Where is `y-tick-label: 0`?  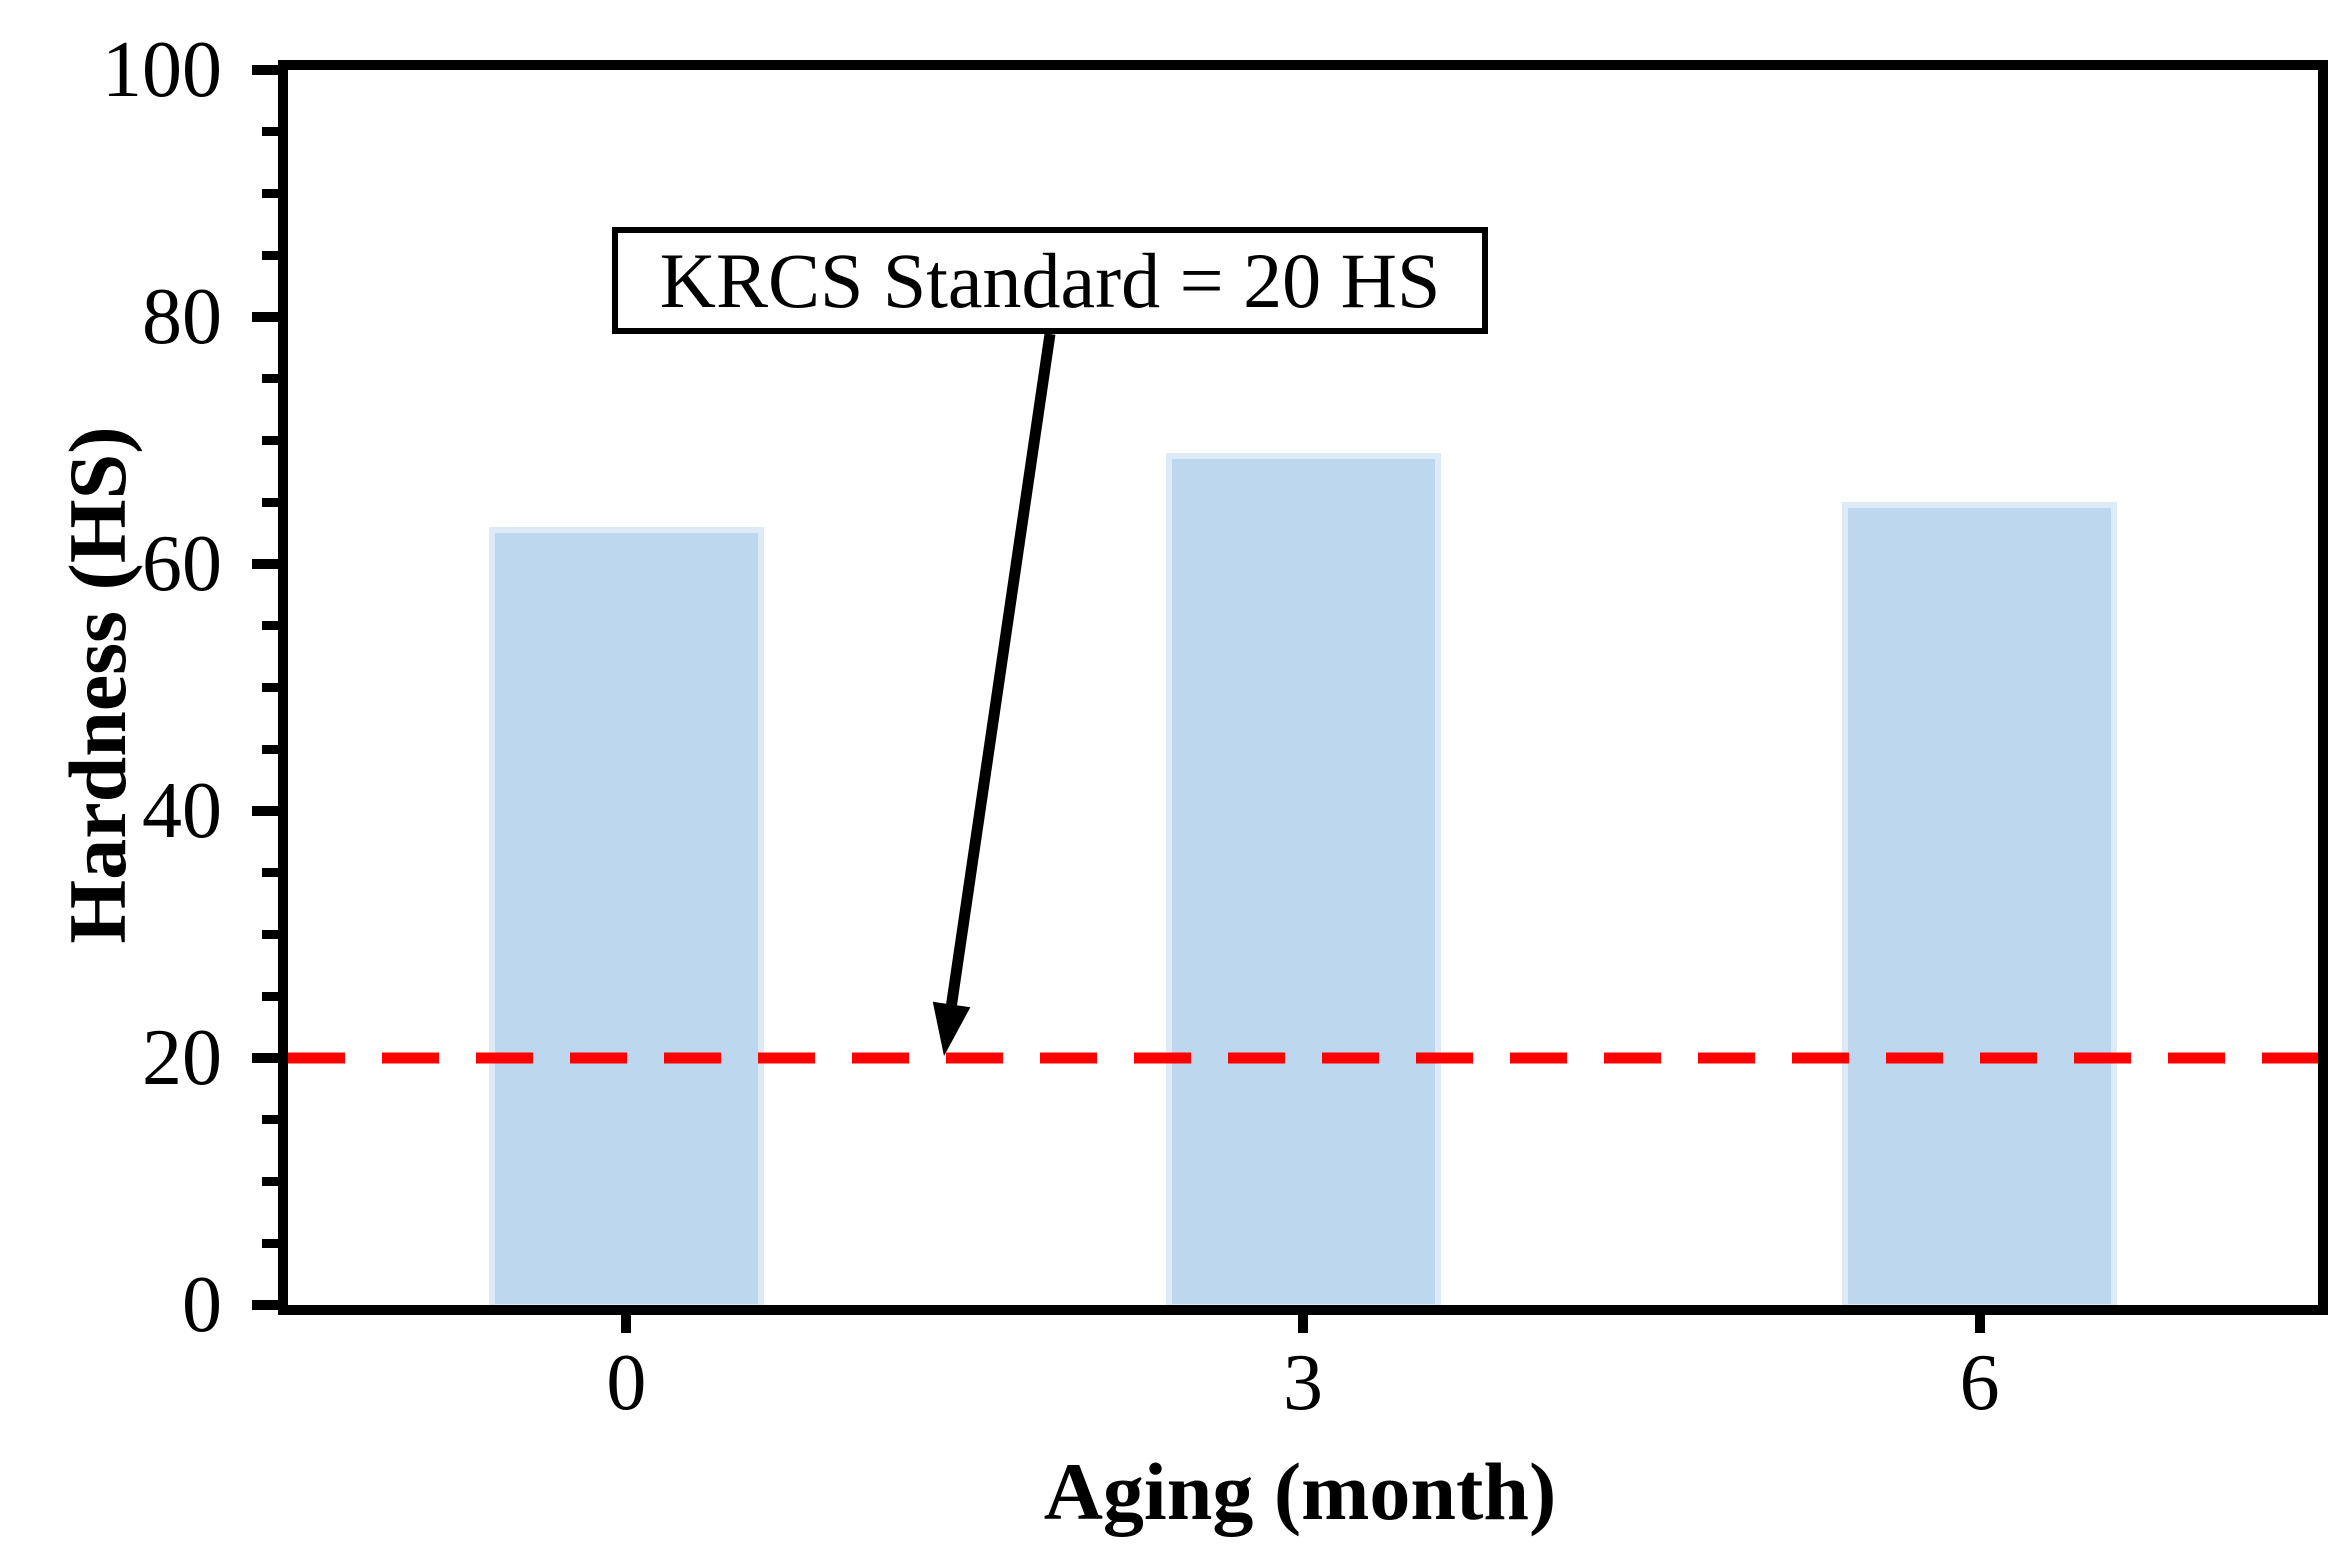
y-tick-label: 0 is located at coordinates (202, 1305).